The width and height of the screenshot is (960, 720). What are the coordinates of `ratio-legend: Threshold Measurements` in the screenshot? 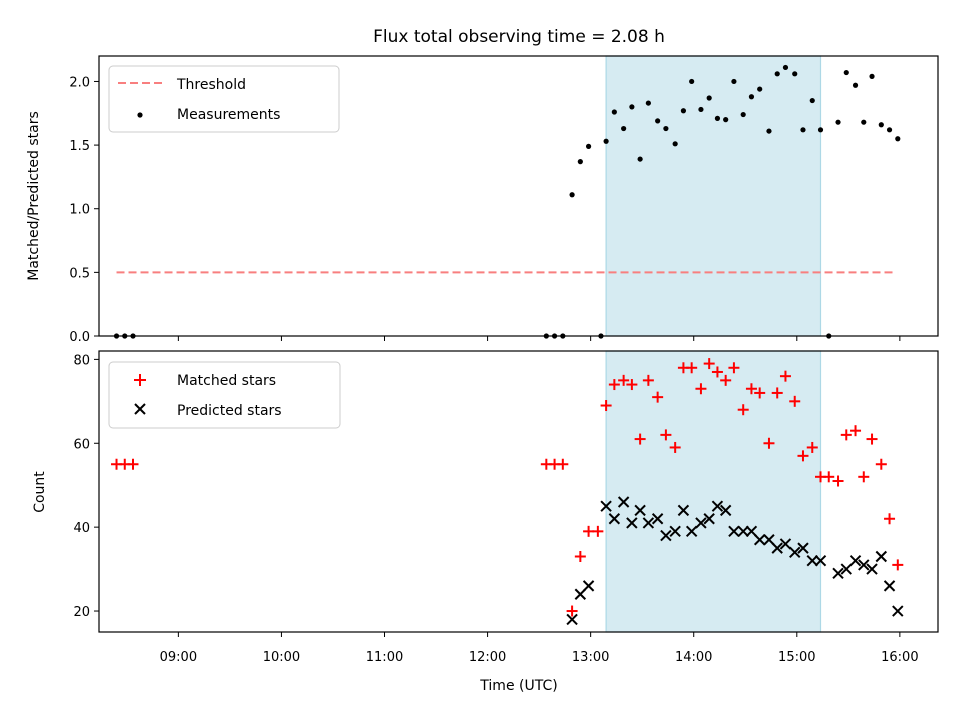 It's located at (224, 99).